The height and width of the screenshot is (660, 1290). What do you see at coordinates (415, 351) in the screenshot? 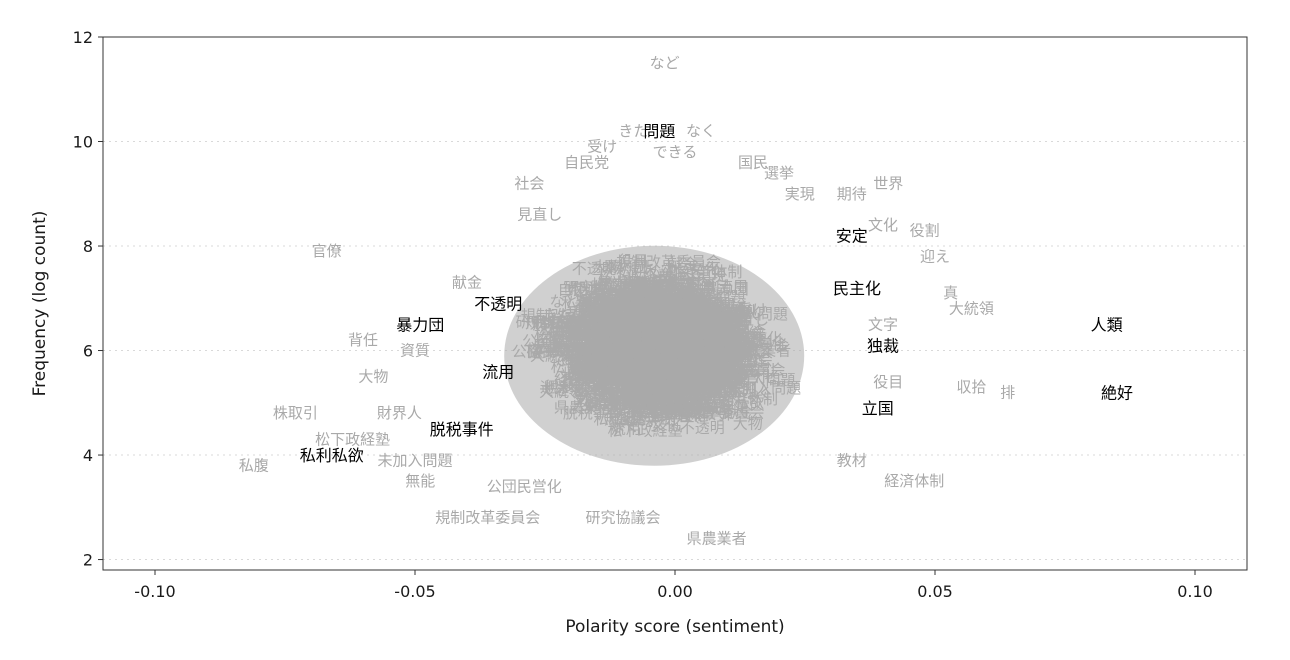
I see `background-word: 資質` at bounding box center [415, 351].